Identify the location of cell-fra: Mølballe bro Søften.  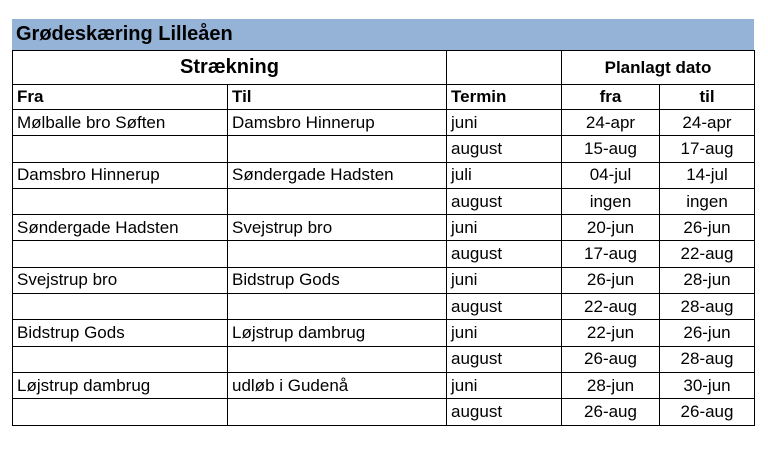
(120, 122).